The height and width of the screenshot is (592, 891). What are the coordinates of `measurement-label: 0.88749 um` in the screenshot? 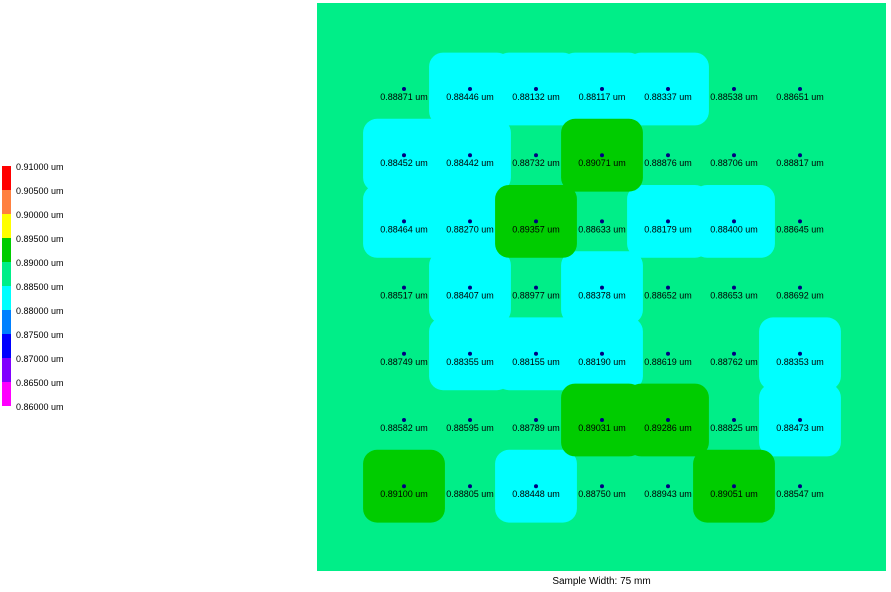 It's located at (404, 362).